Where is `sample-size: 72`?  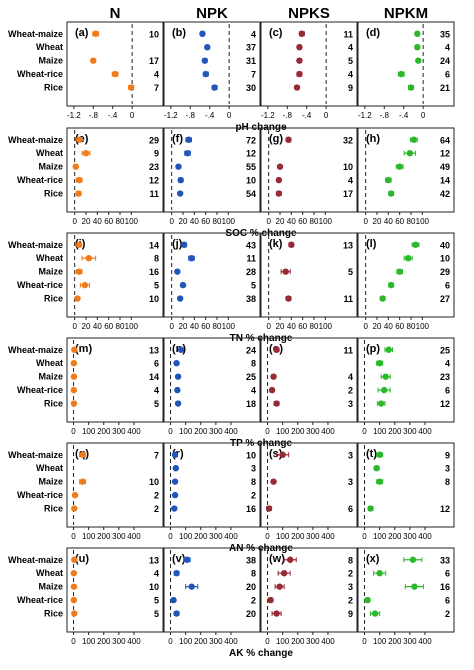 sample-size: 72 is located at coordinates (251, 140).